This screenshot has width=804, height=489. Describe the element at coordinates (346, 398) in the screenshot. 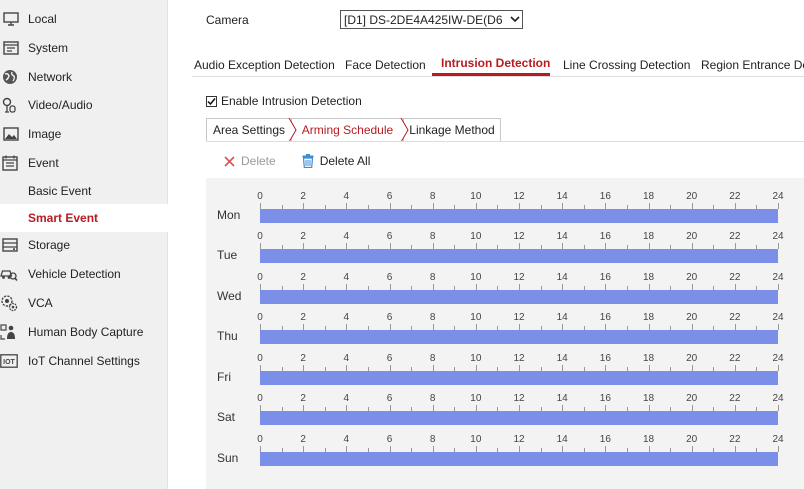

I see `hour-tick-label: 4` at that location.